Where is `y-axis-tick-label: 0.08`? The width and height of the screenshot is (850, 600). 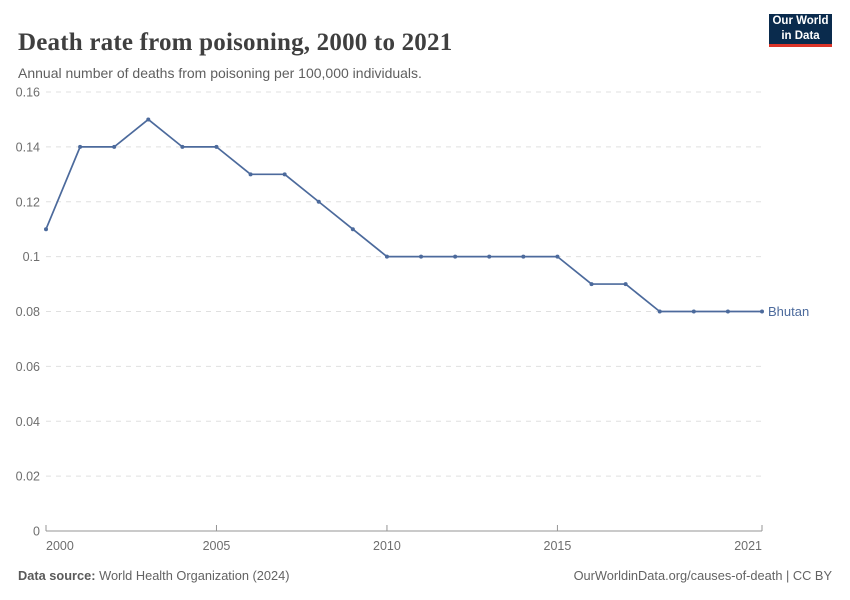
y-axis-tick-label: 0.08 is located at coordinates (28, 312).